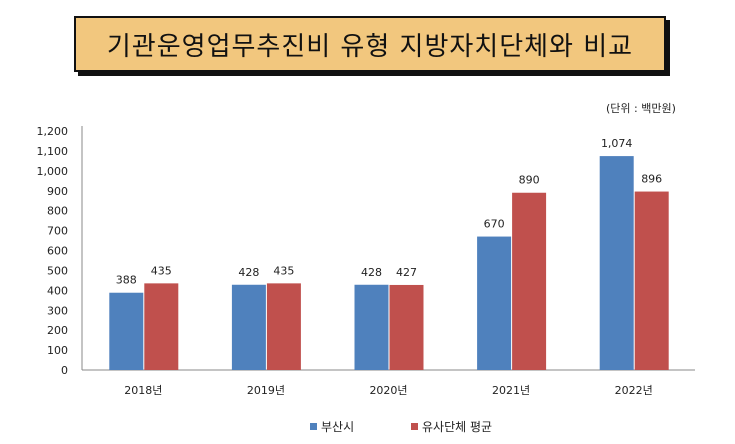 This screenshot has height=444, width=735. I want to click on data-label: 890, so click(529, 180).